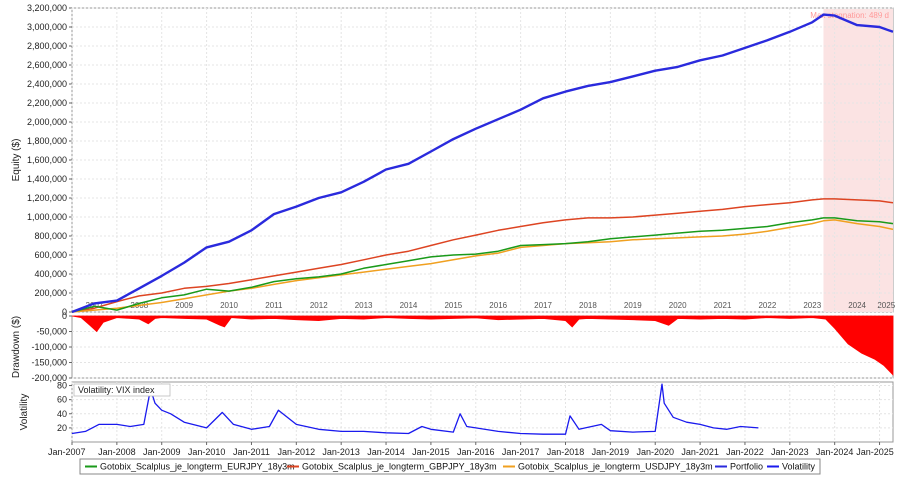 The height and width of the screenshot is (478, 900). Describe the element at coordinates (49, 378) in the screenshot. I see `drawdown-ytick-label-4: -200,000` at that location.